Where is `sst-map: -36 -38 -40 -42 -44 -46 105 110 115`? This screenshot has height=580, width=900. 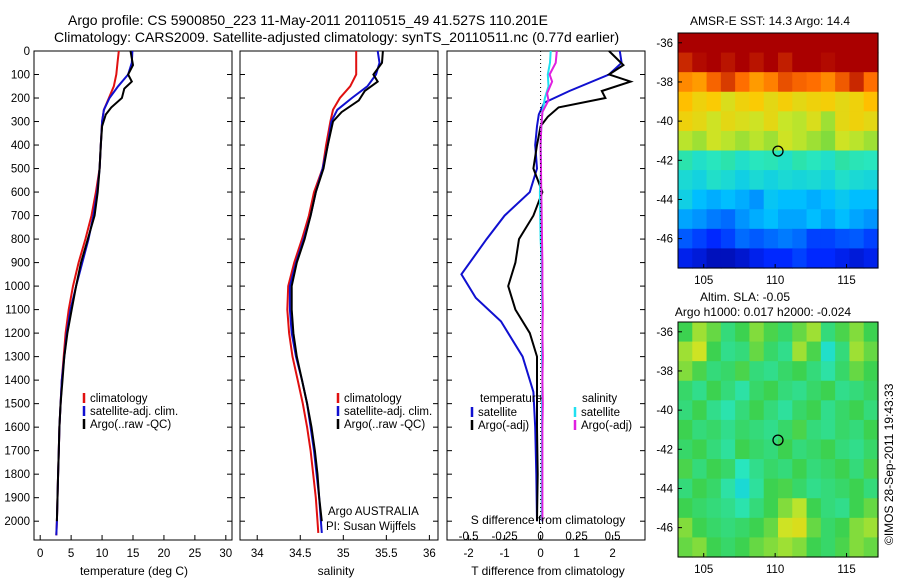 sst-map: -36 -38 -40 -42 -44 -46 105 110 115 is located at coordinates (767, 159).